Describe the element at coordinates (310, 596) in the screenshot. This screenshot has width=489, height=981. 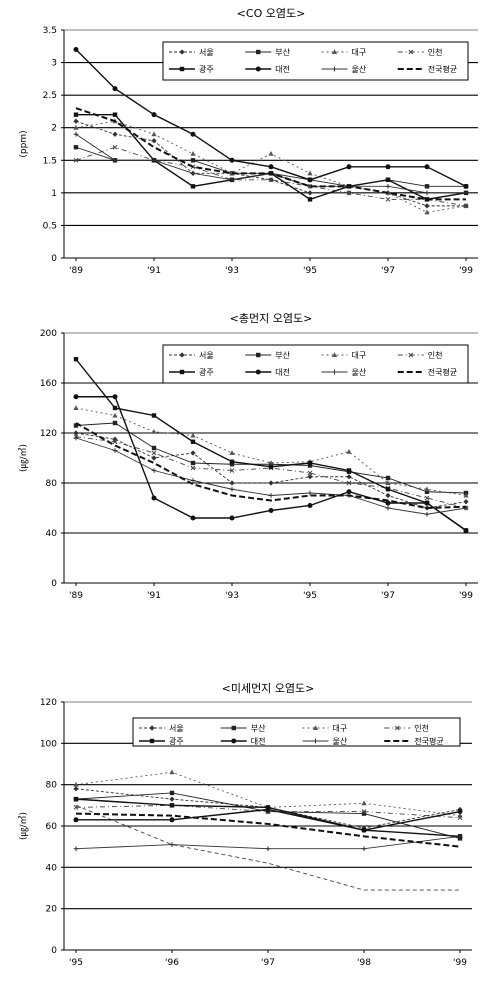
I see `x-tick-label: '95` at that location.